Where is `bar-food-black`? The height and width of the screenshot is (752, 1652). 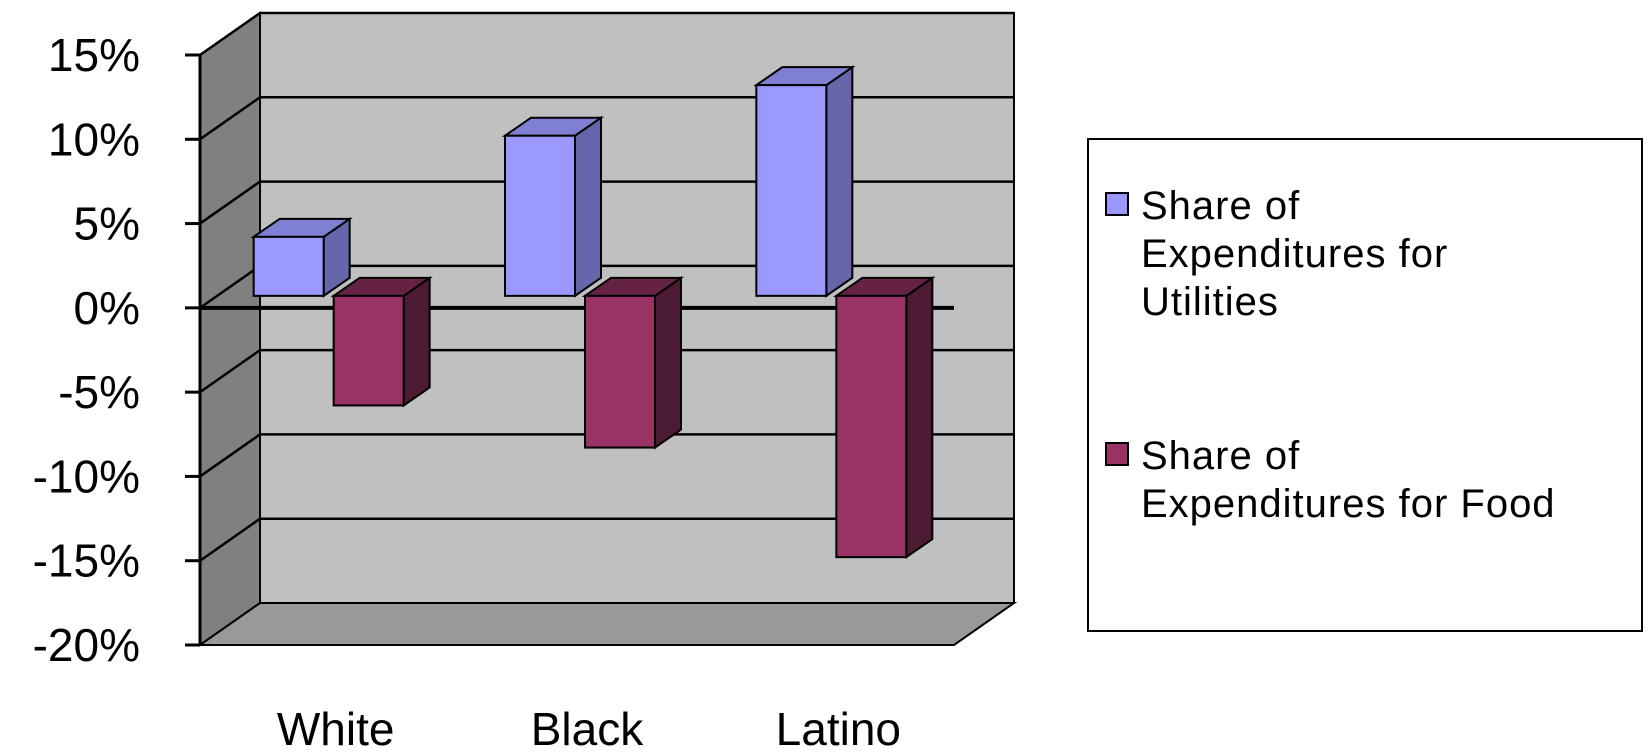
bar-food-black is located at coordinates (633, 362).